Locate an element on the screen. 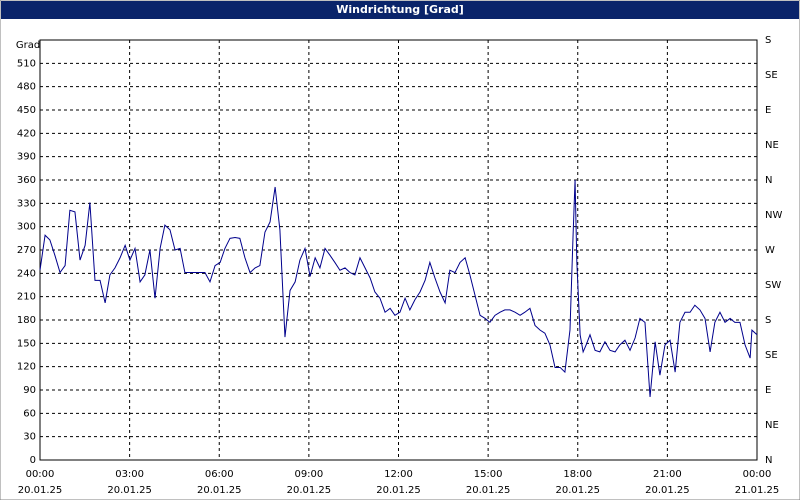 The width and height of the screenshot is (800, 500). y-tick-label: 90 is located at coordinates (29, 390).